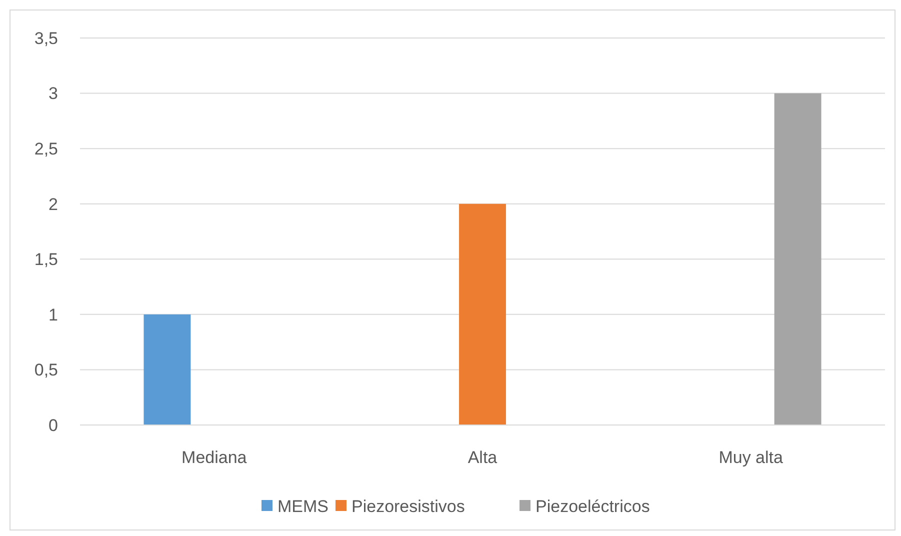  I want to click on y-tick-label: 0,5, so click(46, 370).